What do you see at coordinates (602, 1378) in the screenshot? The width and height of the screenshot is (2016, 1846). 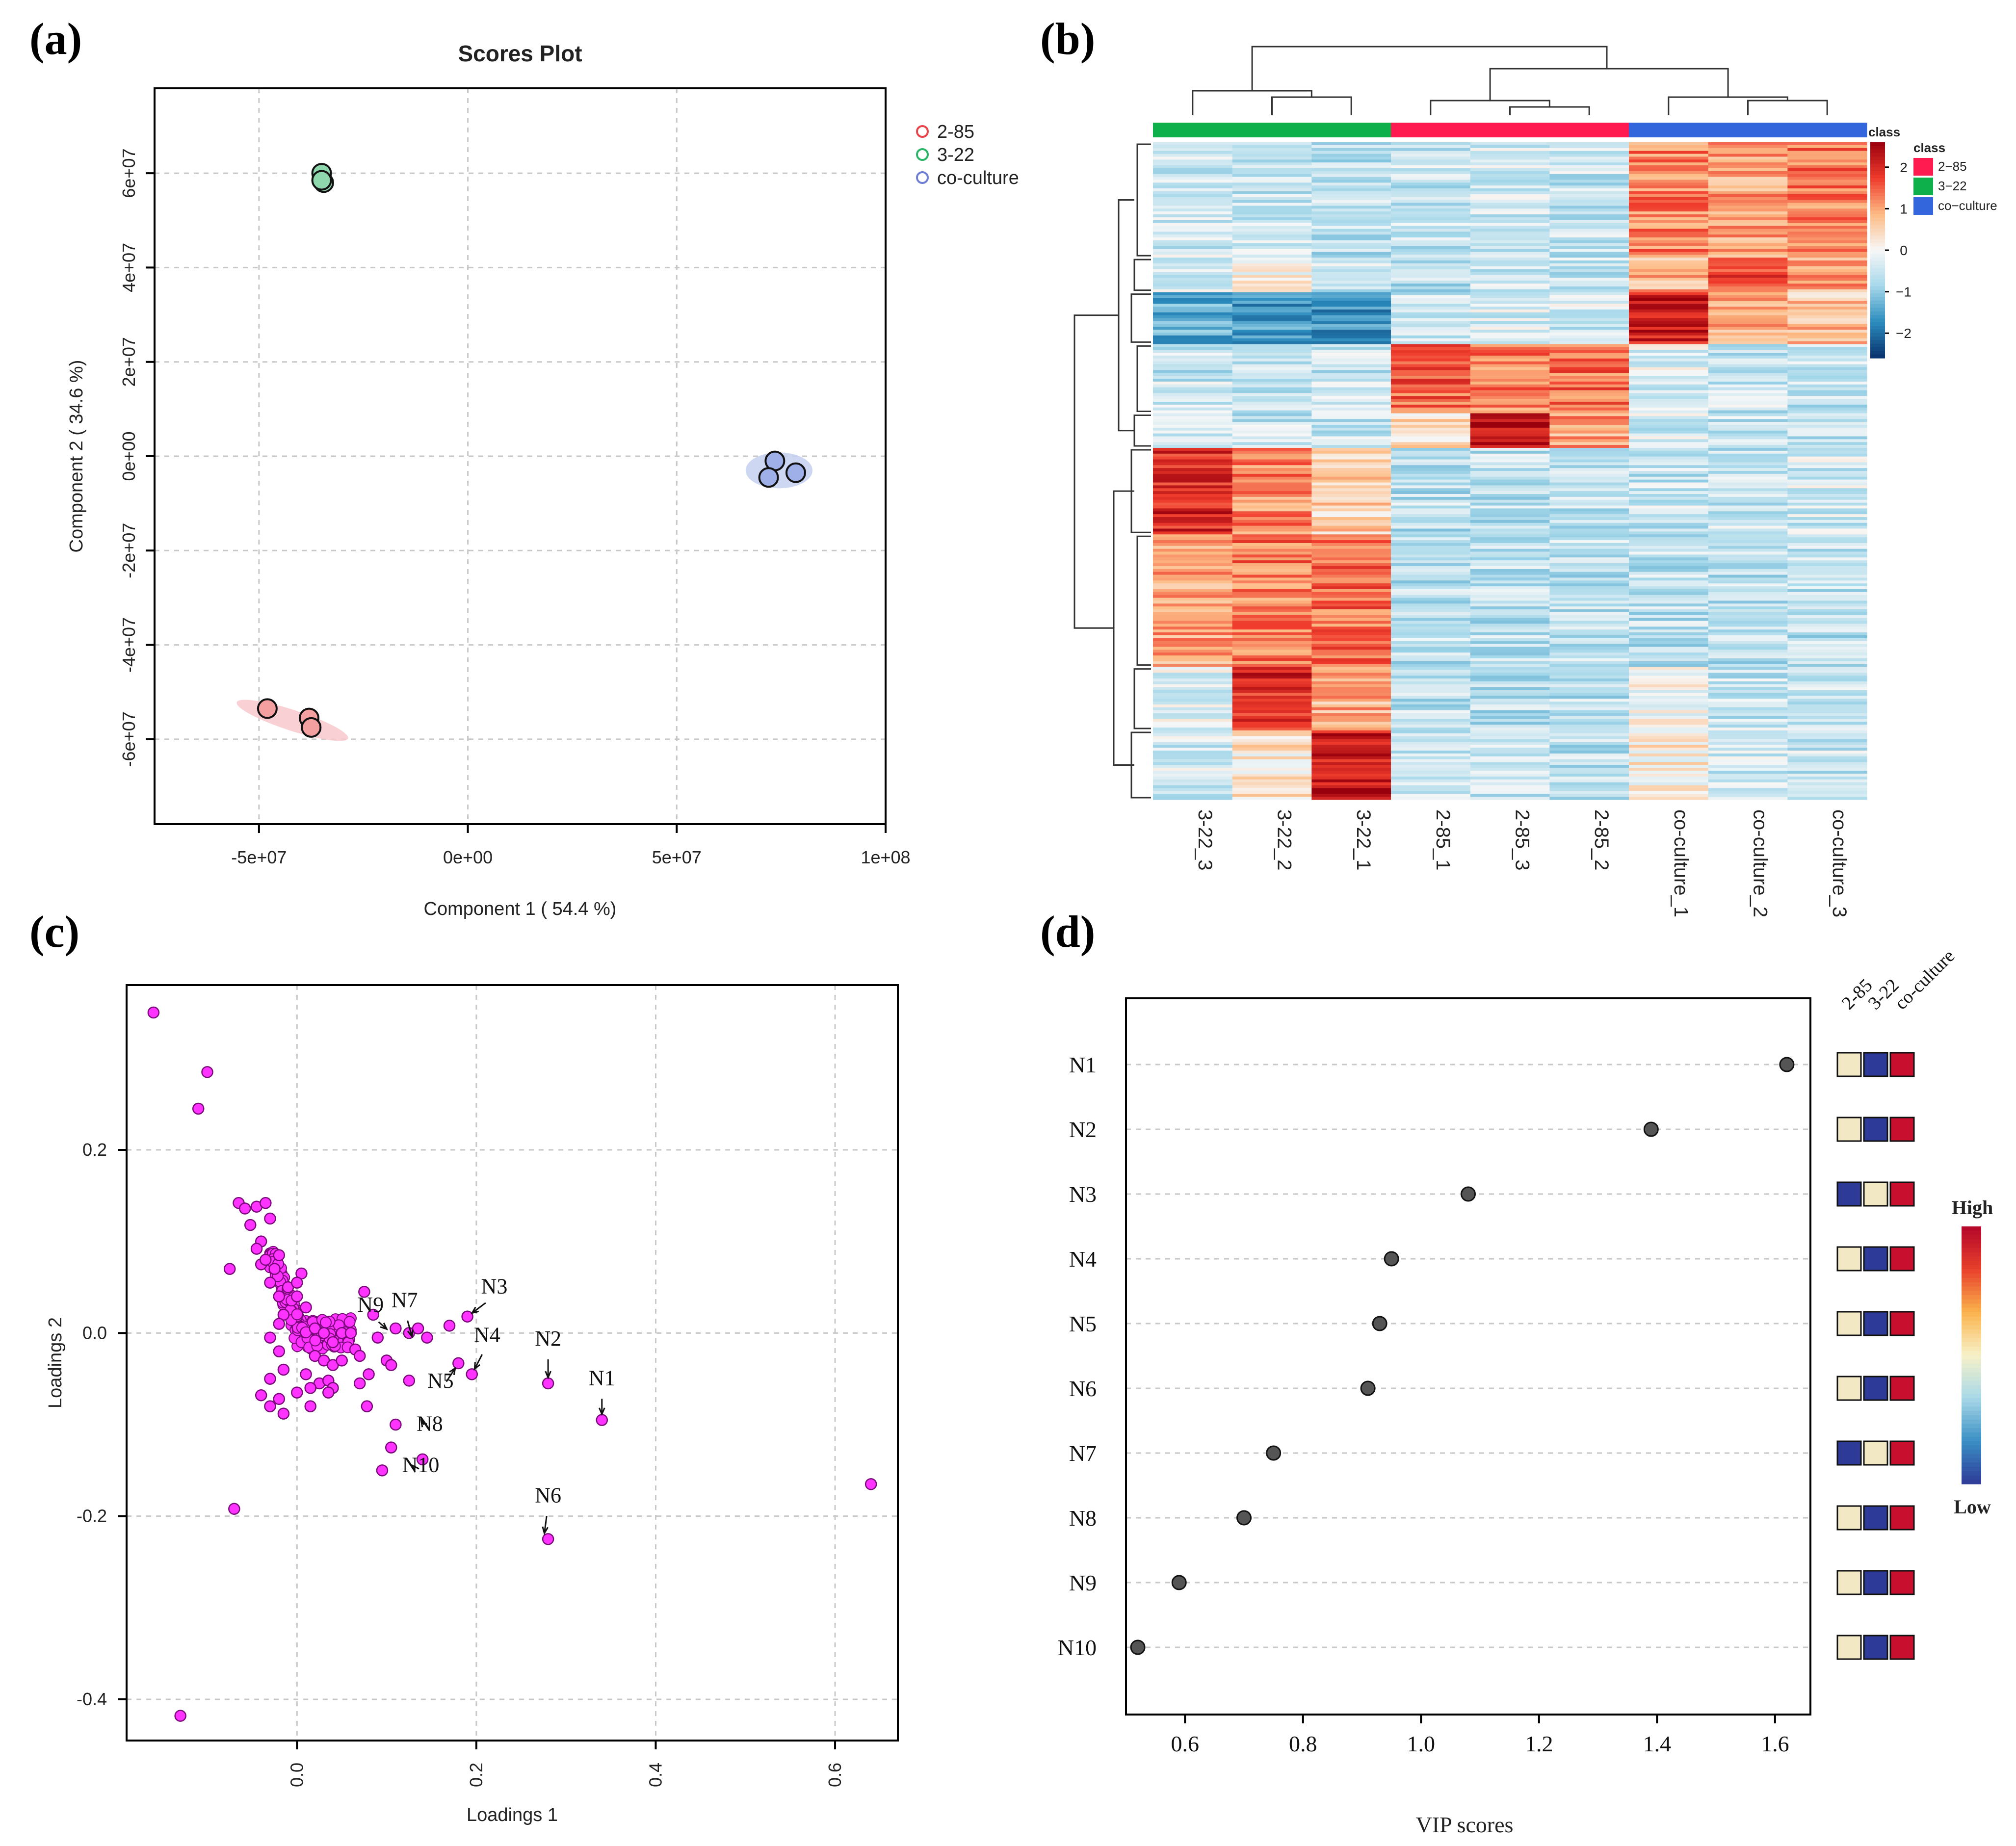 I see `c-annotation-label-N1: N1` at bounding box center [602, 1378].